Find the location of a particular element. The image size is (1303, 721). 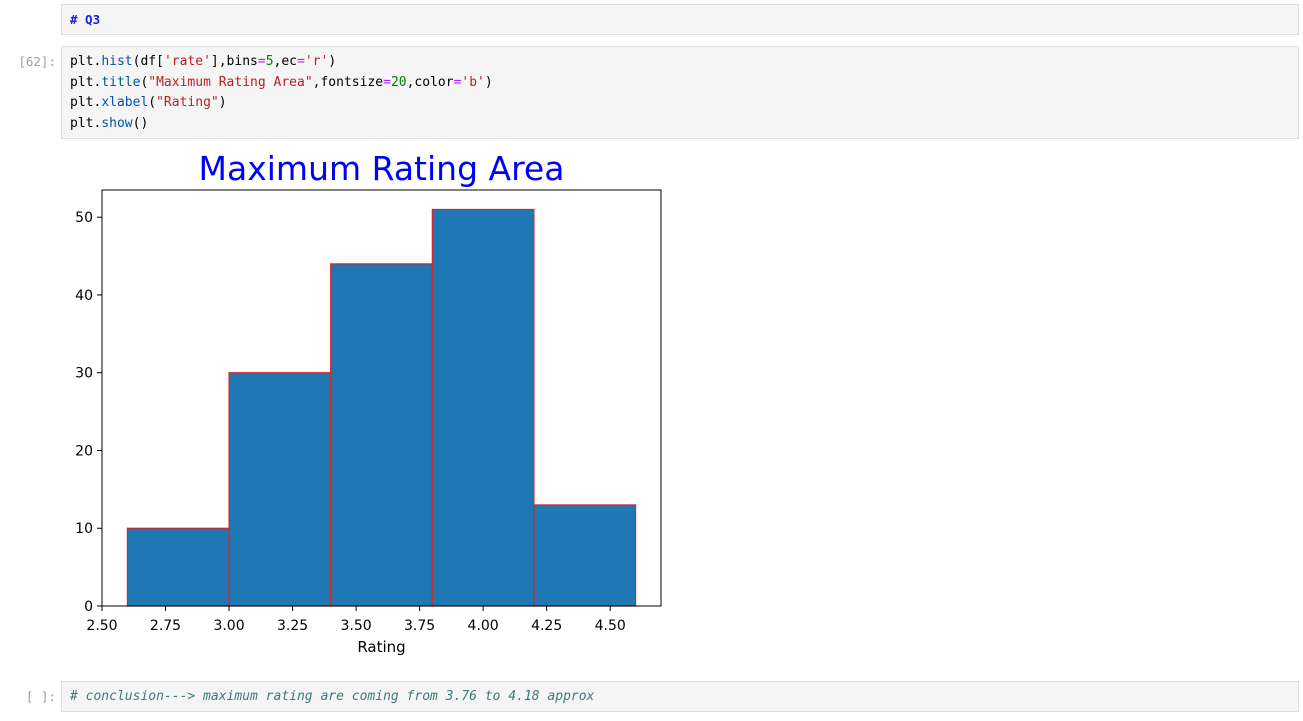

code-token: hist is located at coordinates (117, 61).